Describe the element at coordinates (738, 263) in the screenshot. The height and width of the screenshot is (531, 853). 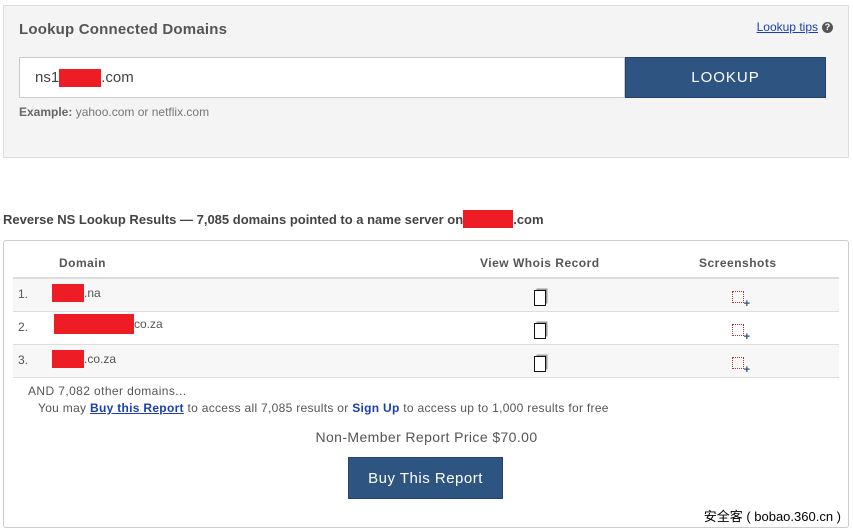
I see `column-screenshots: Screenshots` at that location.